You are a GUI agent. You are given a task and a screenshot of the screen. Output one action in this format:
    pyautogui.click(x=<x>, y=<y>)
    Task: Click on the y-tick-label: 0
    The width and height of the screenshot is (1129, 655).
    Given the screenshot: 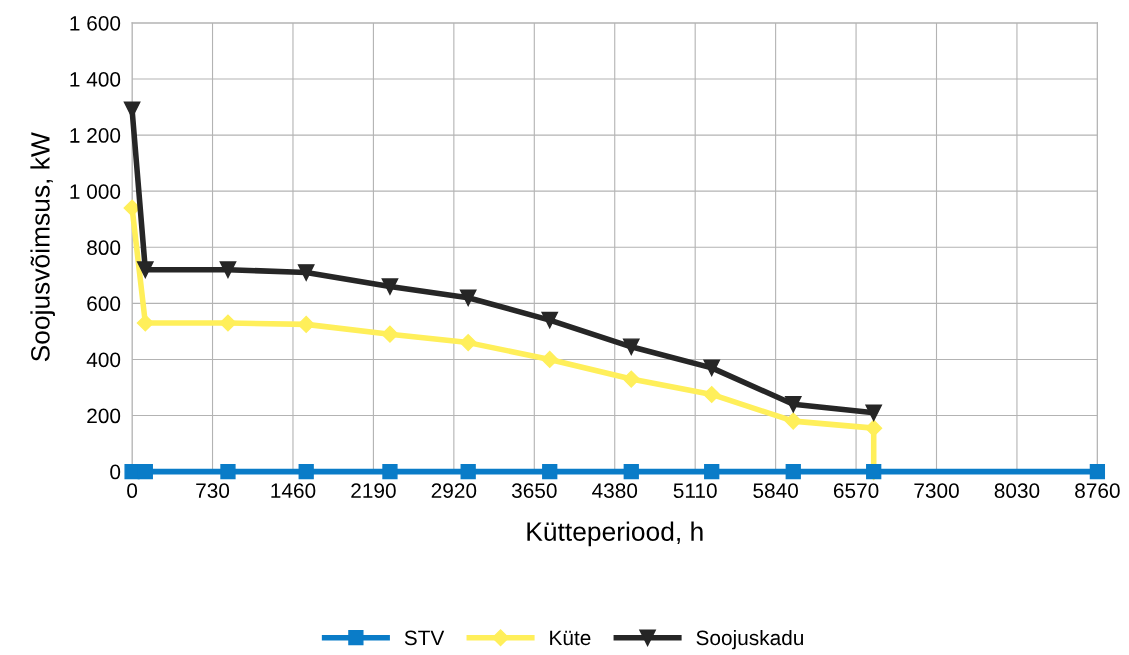 What is the action you would take?
    pyautogui.click(x=115, y=472)
    